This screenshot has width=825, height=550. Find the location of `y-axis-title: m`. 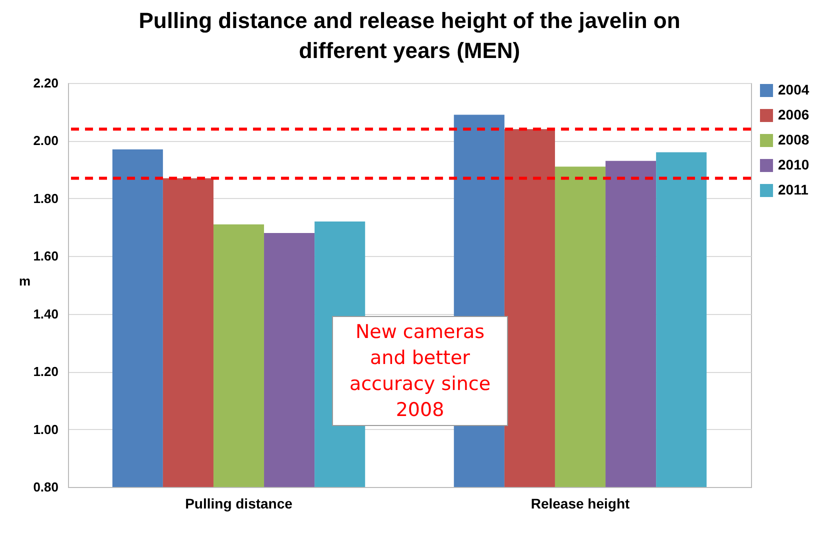

y-axis-title: m is located at coordinates (24, 281).